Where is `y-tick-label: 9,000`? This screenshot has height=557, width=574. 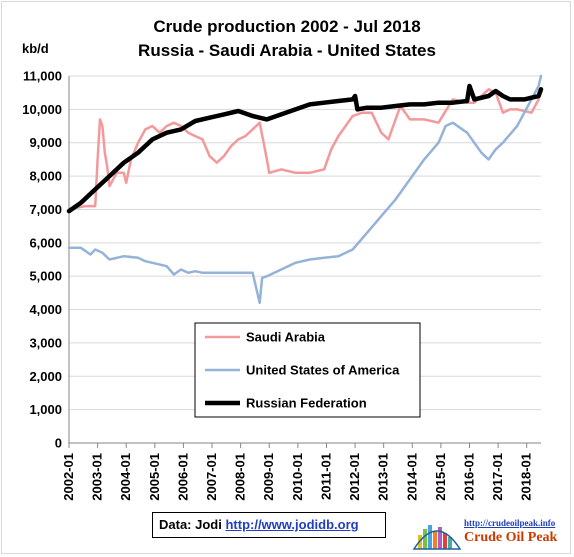 y-tick-label: 9,000 is located at coordinates (45, 142).